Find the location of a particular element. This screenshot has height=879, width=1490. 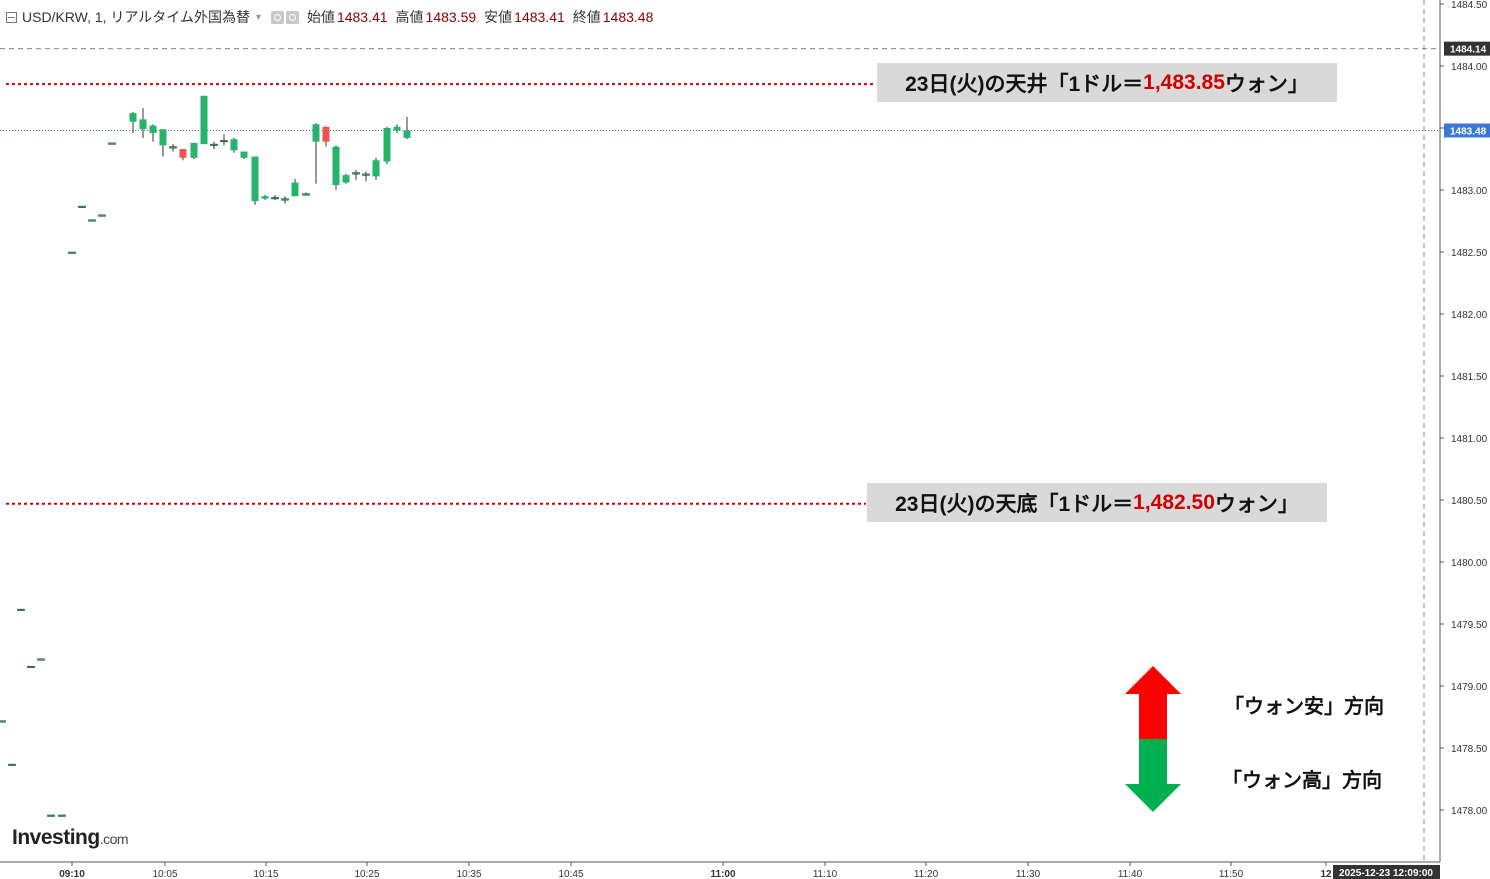

time-tick-label: 12 is located at coordinates (1326, 874).